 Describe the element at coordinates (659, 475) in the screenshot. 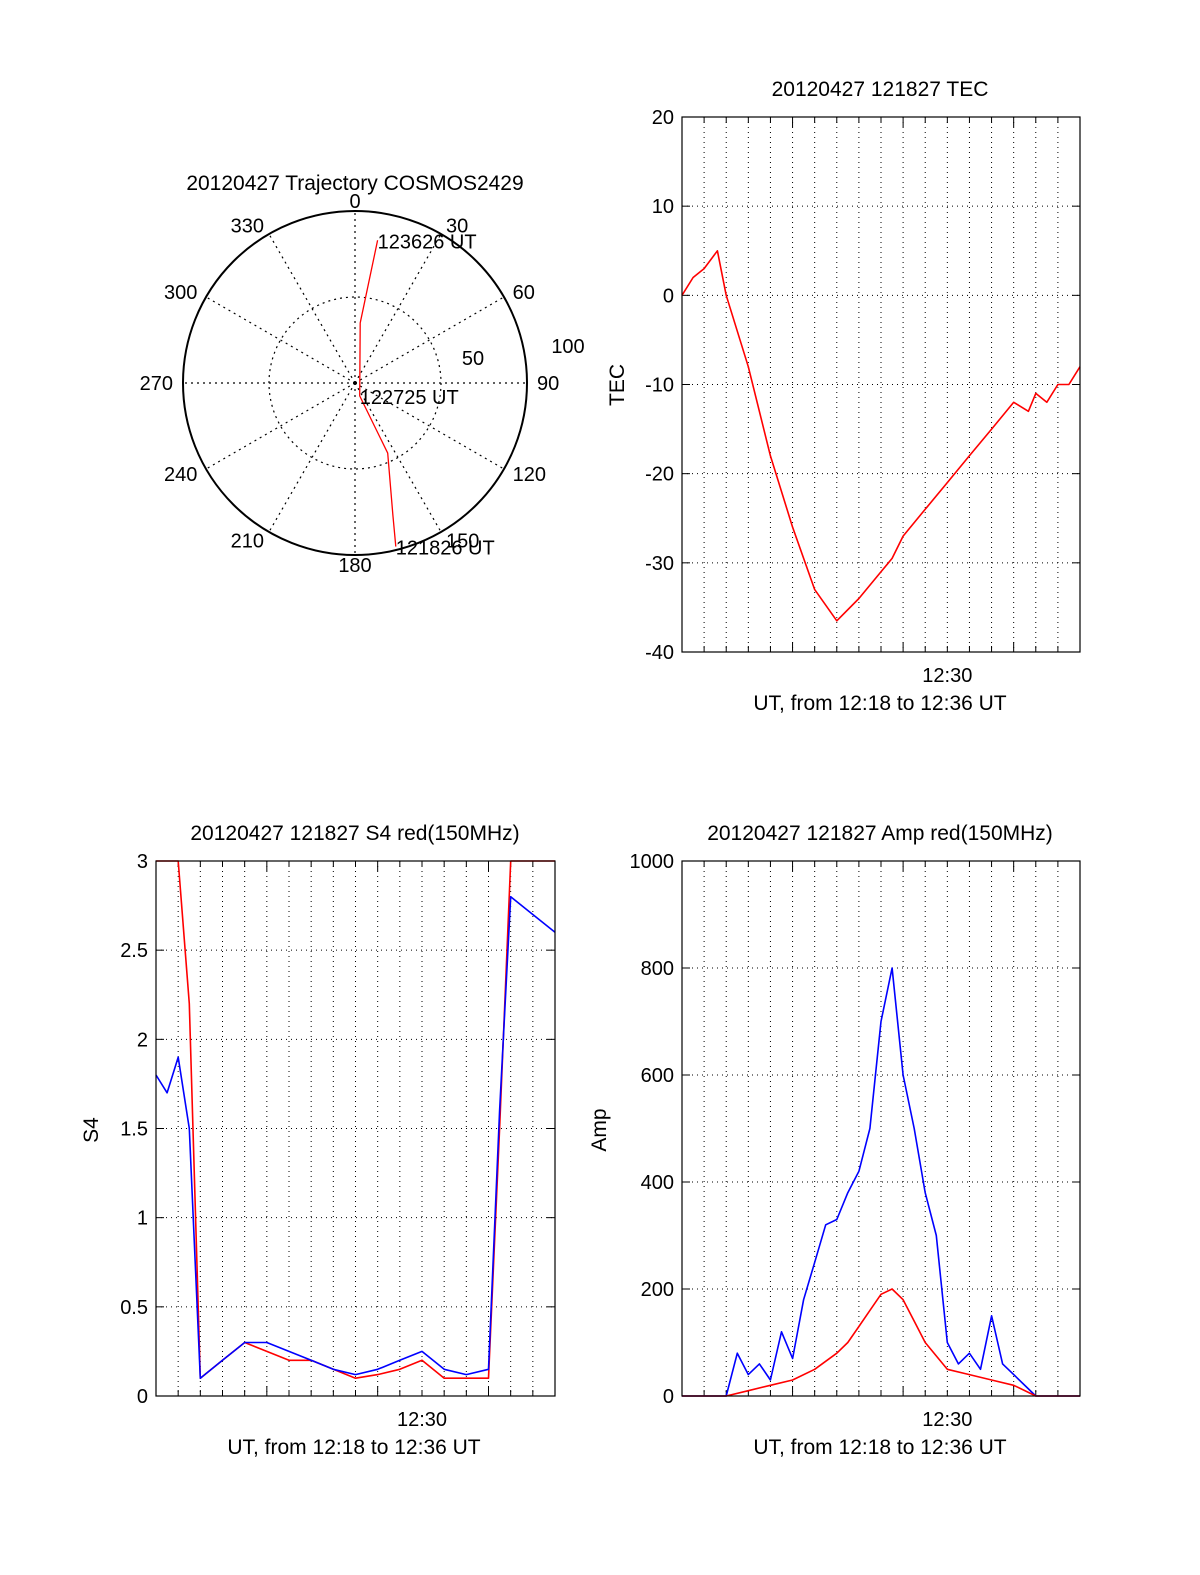

I see `tec-ytick-label: -20` at that location.